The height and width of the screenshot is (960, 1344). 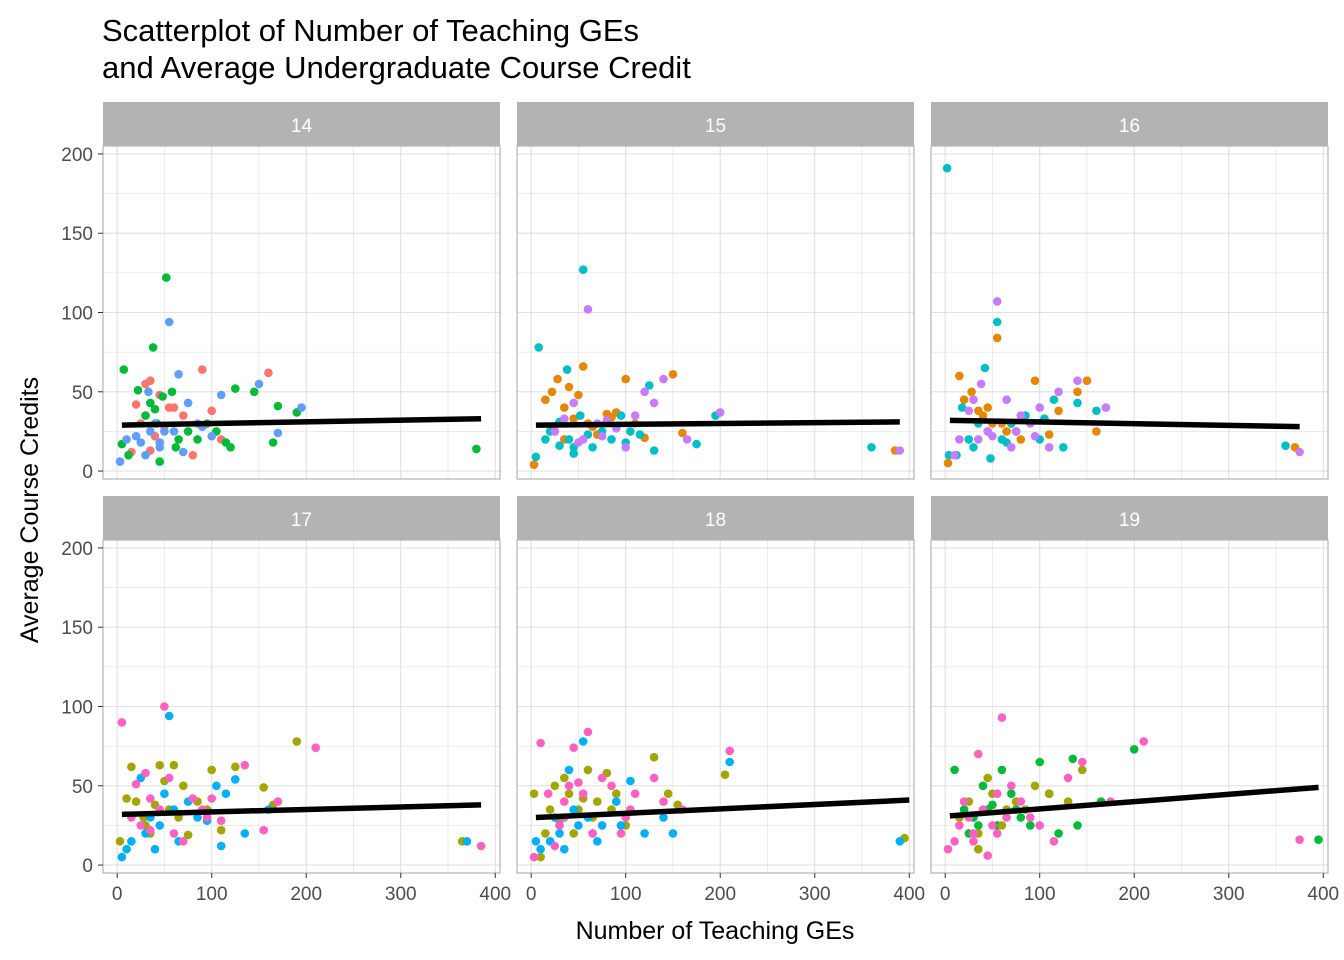 What do you see at coordinates (1134, 894) in the screenshot?
I see `x-tick-label: 200` at bounding box center [1134, 894].